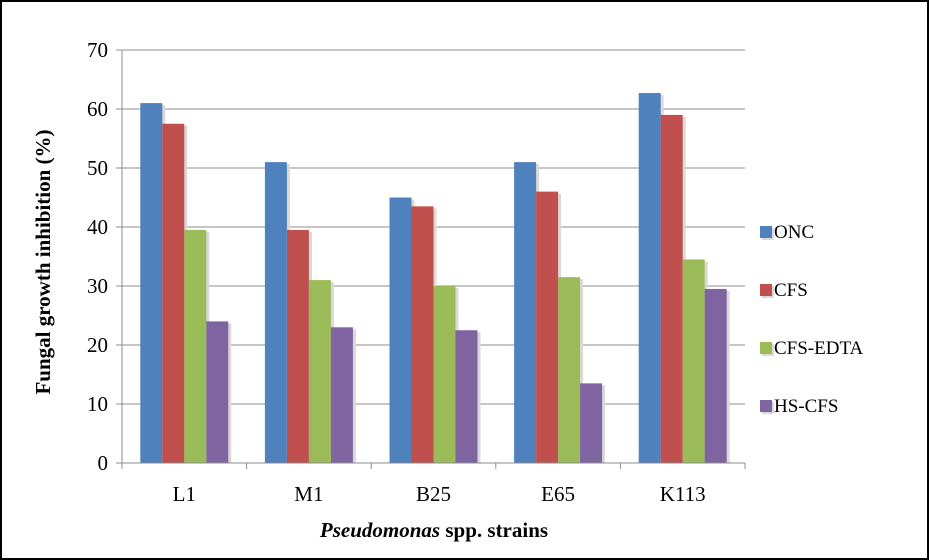 The height and width of the screenshot is (560, 929). What do you see at coordinates (569, 370) in the screenshot?
I see `bar-cfs-edta-e65` at bounding box center [569, 370].